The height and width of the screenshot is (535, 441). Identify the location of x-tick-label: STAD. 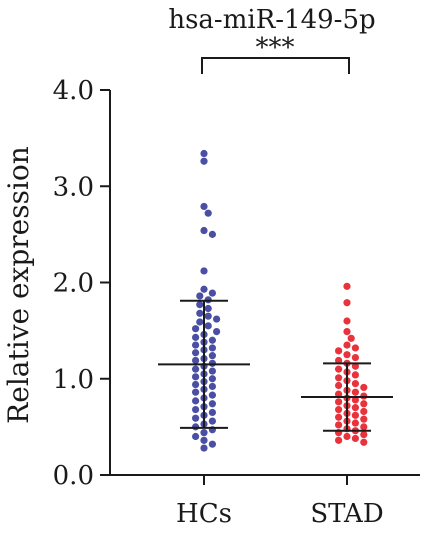
(346, 514).